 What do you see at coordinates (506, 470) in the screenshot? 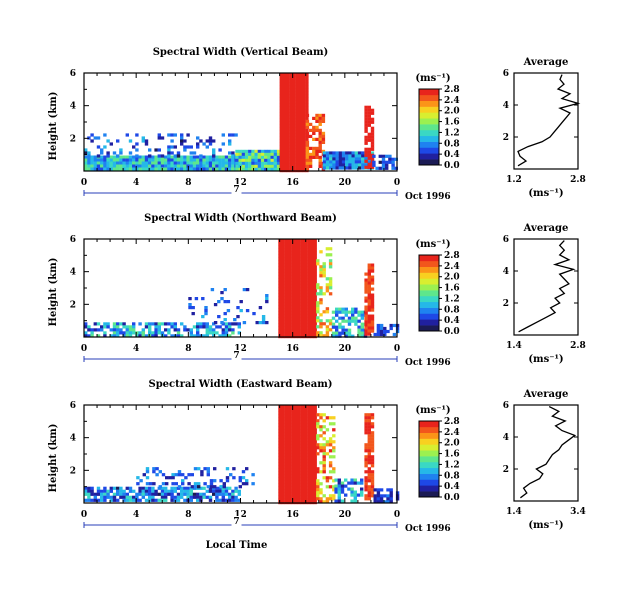
I see `average-y-tick-label: 2` at bounding box center [506, 470].